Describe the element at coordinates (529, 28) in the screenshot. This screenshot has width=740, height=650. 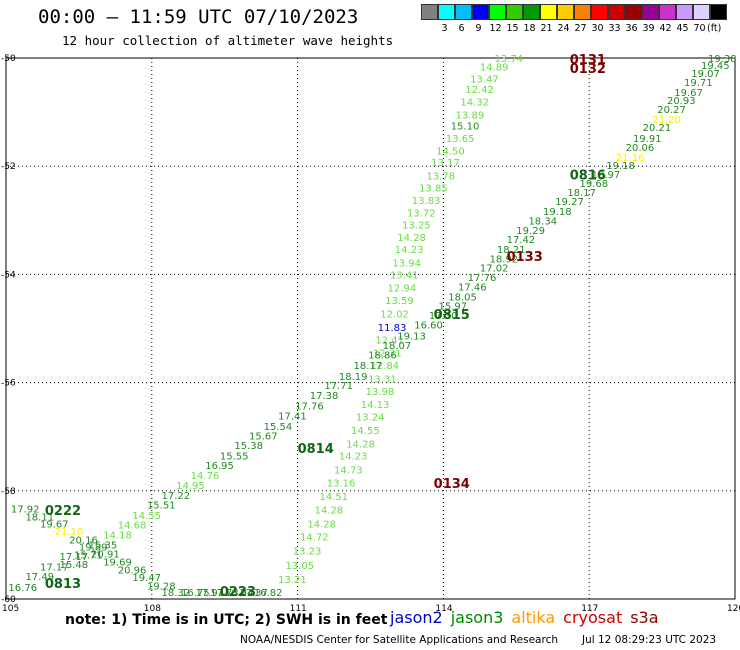
I see `legend-label: 18` at that location.